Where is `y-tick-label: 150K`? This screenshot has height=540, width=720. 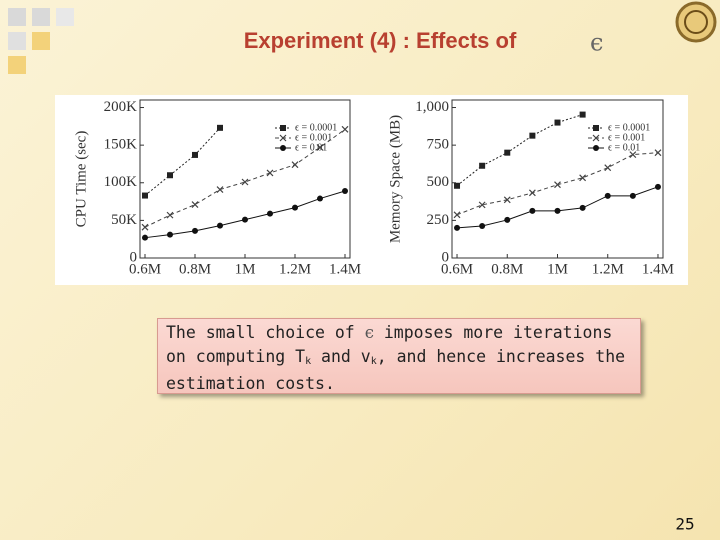 y-tick-label: 150K is located at coordinates (121, 145).